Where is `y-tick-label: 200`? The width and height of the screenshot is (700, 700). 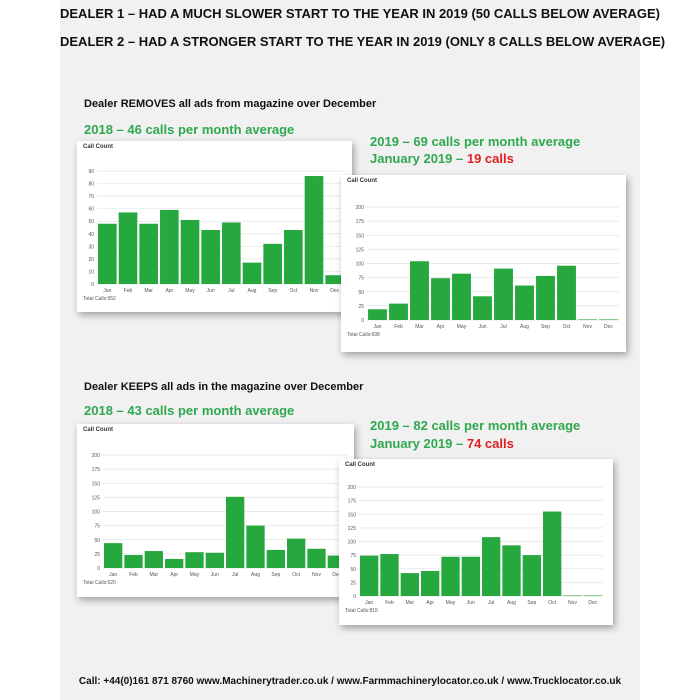
y-tick-label: 200 is located at coordinates (360, 208).